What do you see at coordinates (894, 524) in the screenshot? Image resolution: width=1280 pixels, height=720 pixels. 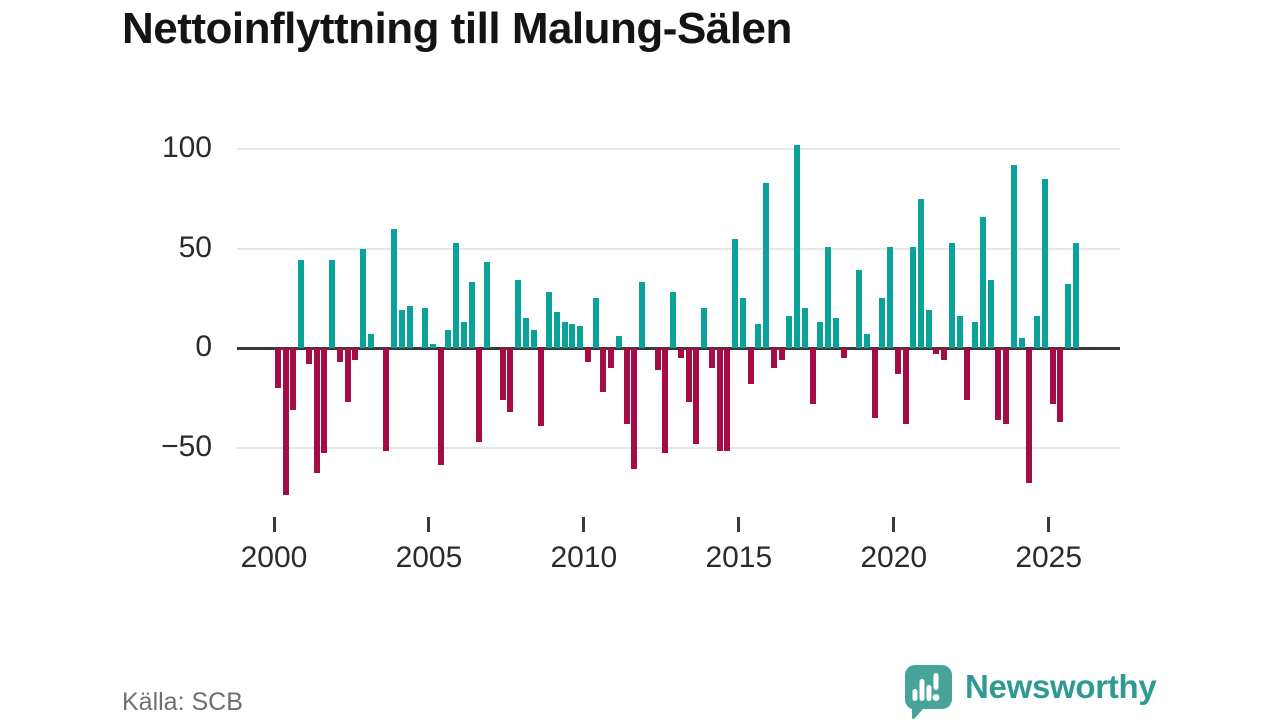 I see `x-tick-2020` at bounding box center [894, 524].